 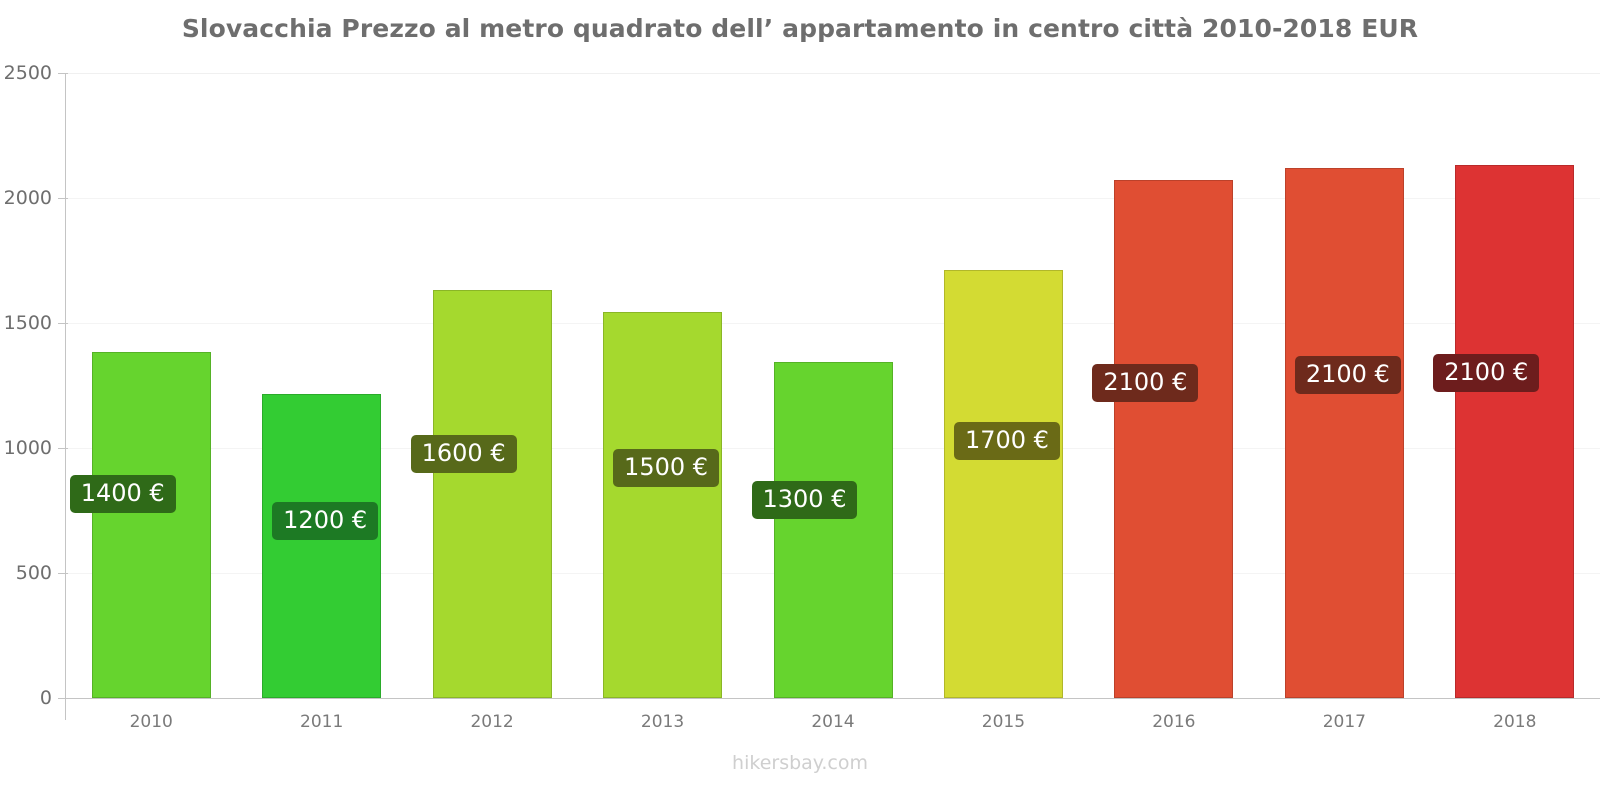 I want to click on y-axis-label: 1500, so click(x=27, y=323).